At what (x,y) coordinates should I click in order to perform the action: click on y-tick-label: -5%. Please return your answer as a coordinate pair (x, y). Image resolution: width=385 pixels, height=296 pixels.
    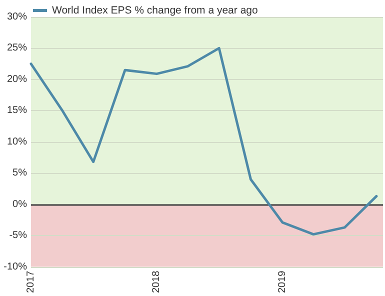
    Looking at the image, I should click on (18, 236).